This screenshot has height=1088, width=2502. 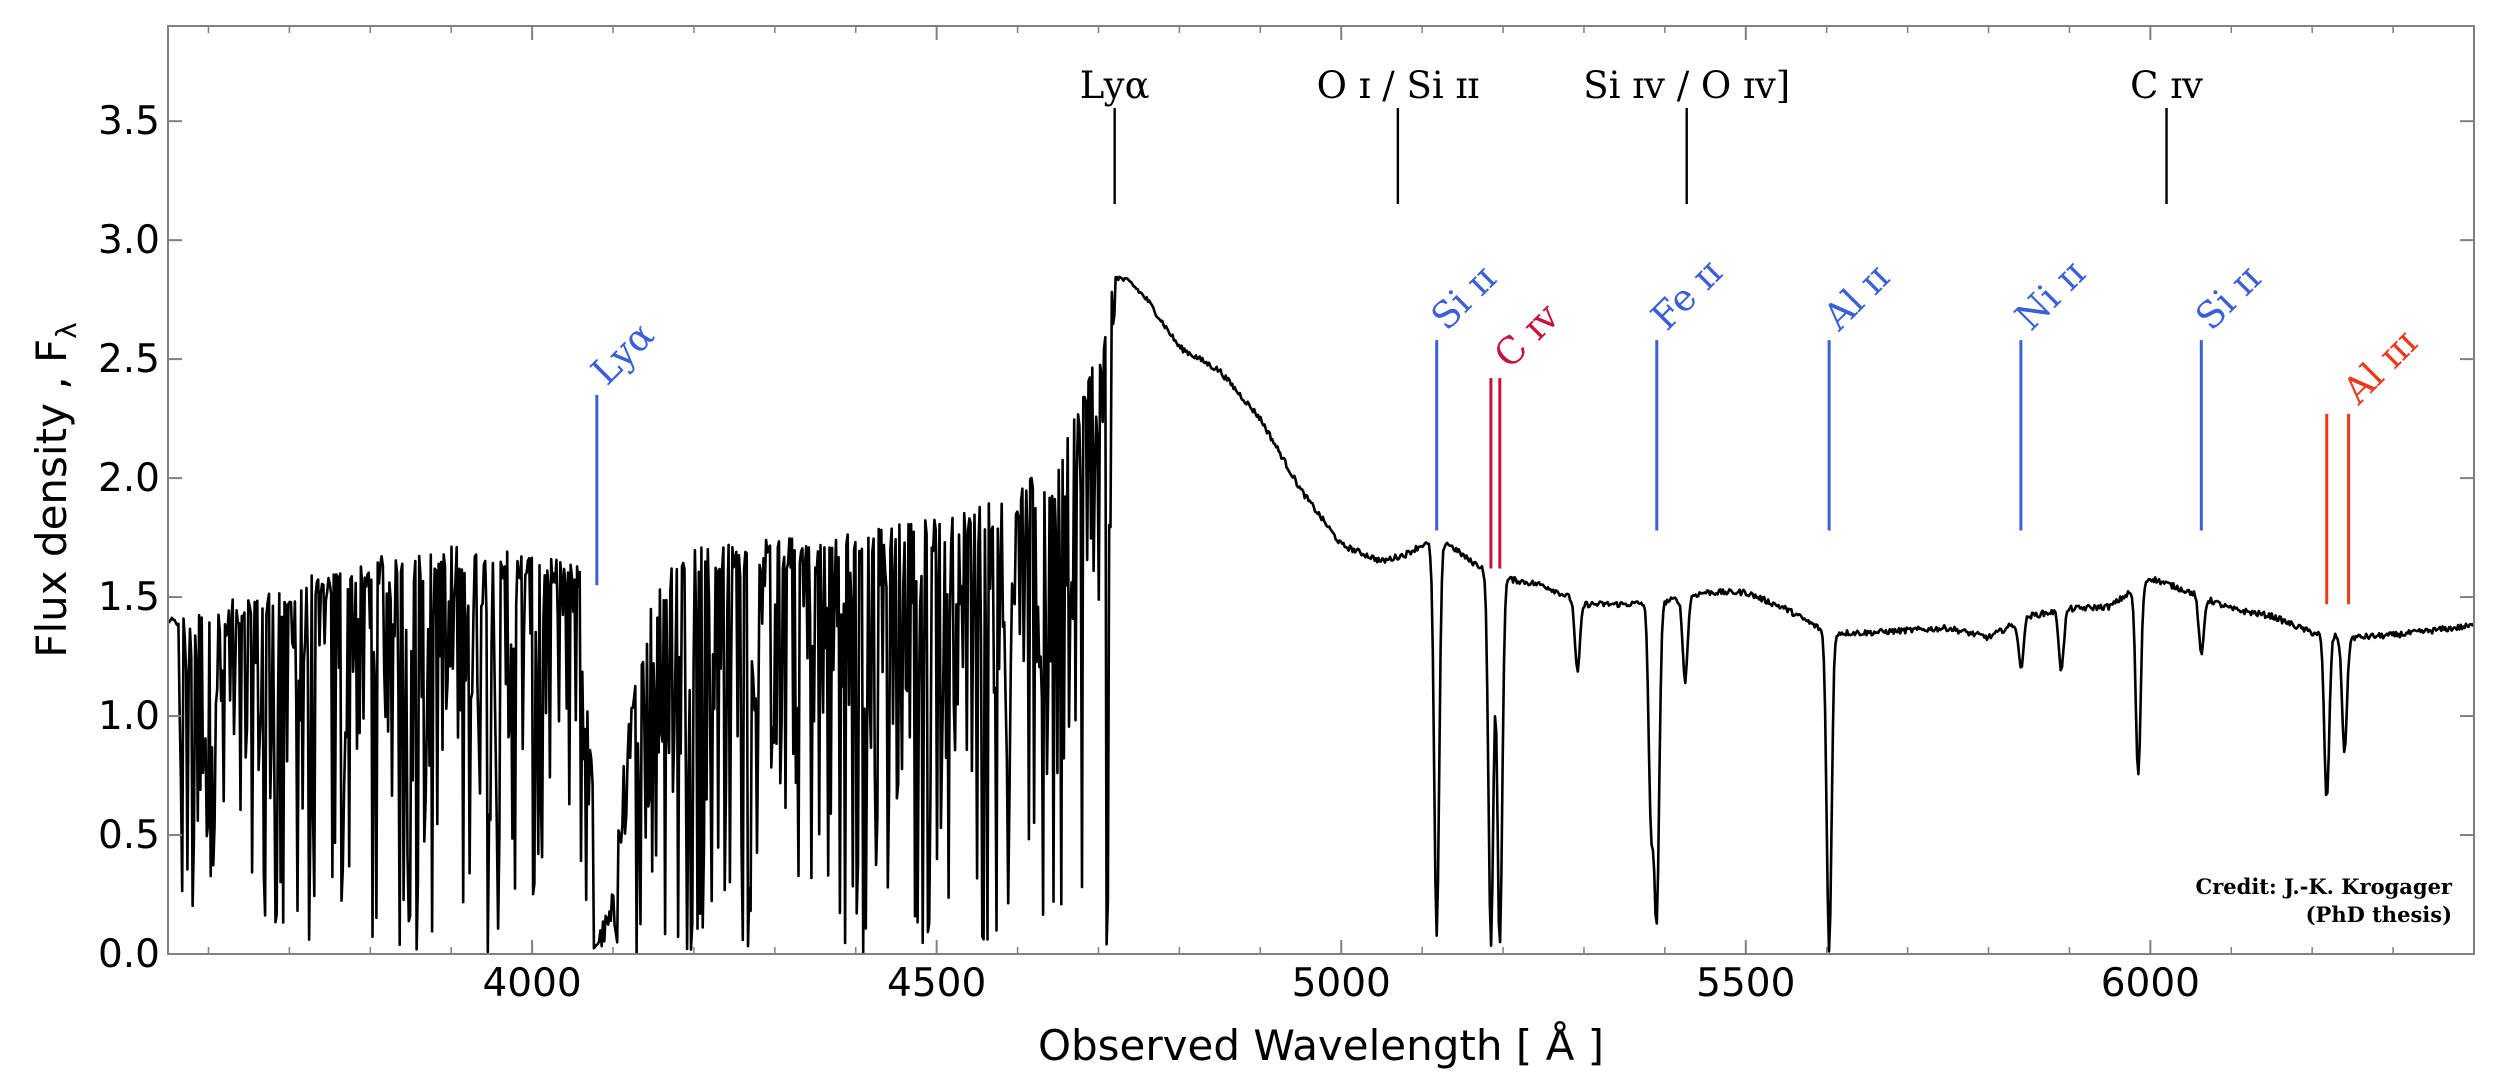 What do you see at coordinates (129, 835) in the screenshot?
I see `y-tick-label-1: 0.5` at bounding box center [129, 835].